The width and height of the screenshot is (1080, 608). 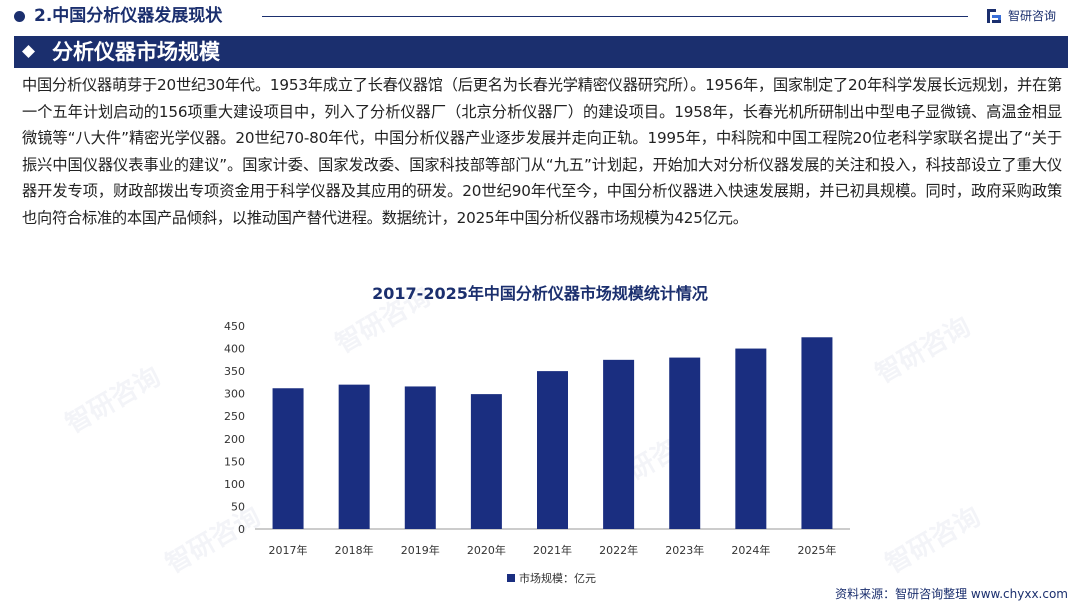 I want to click on x-tick-label: 2020年, so click(x=486, y=550).